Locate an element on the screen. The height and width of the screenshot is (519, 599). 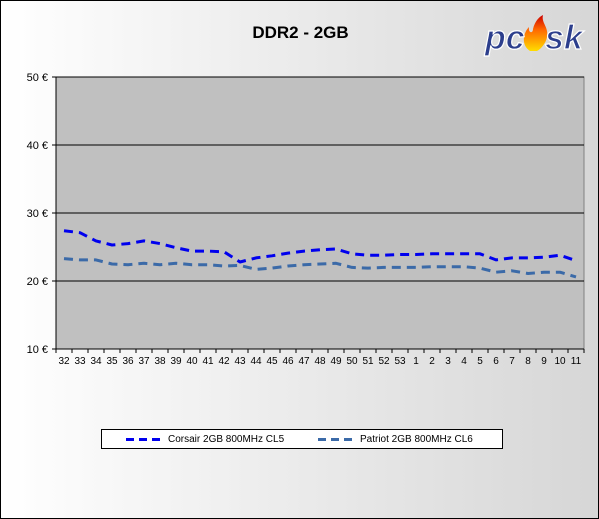
x-tick-label: 40 is located at coordinates (192, 361).